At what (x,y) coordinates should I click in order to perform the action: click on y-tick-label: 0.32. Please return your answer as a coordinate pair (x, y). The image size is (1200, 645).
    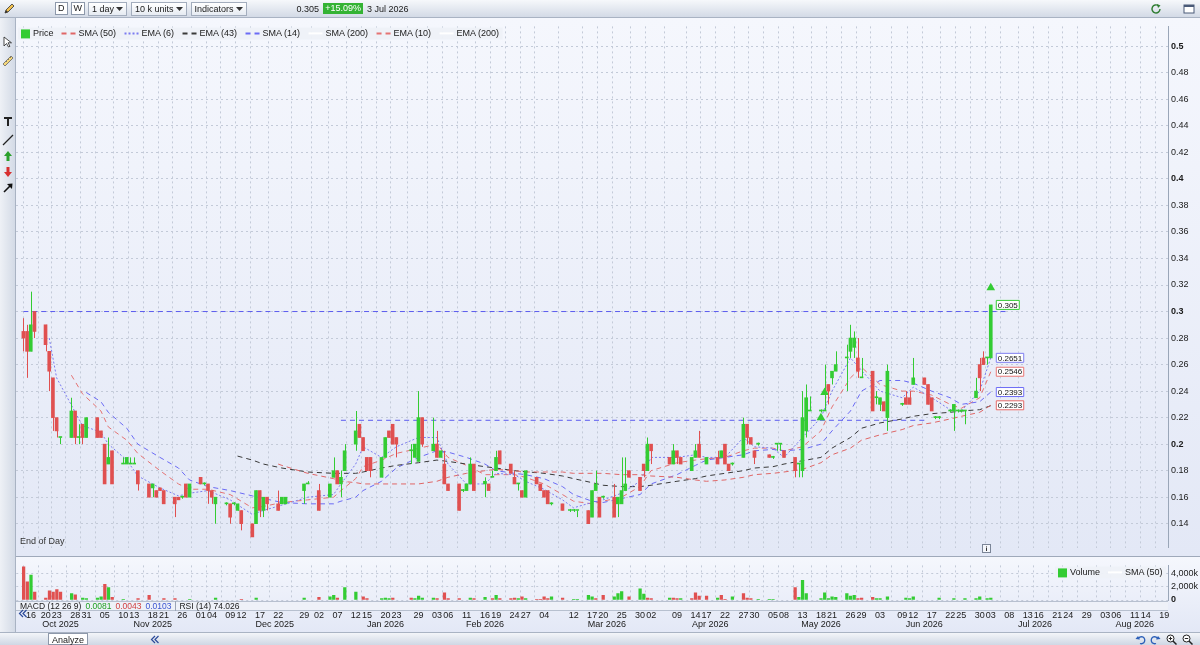
    Looking at the image, I should click on (1180, 284).